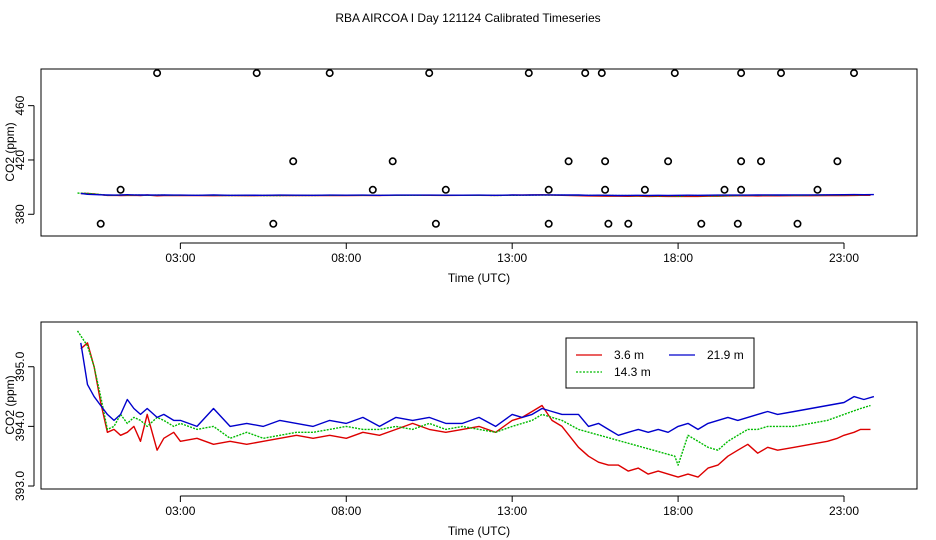 This screenshot has width=936, height=540. What do you see at coordinates (844, 511) in the screenshot?
I see `bottom-x-tick-label: 23:00` at bounding box center [844, 511].